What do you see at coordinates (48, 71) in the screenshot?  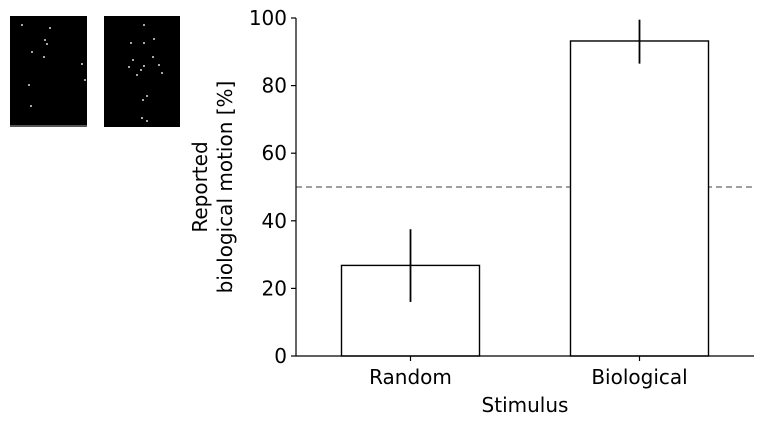 I see `random-stimulus-thumbnail` at bounding box center [48, 71].